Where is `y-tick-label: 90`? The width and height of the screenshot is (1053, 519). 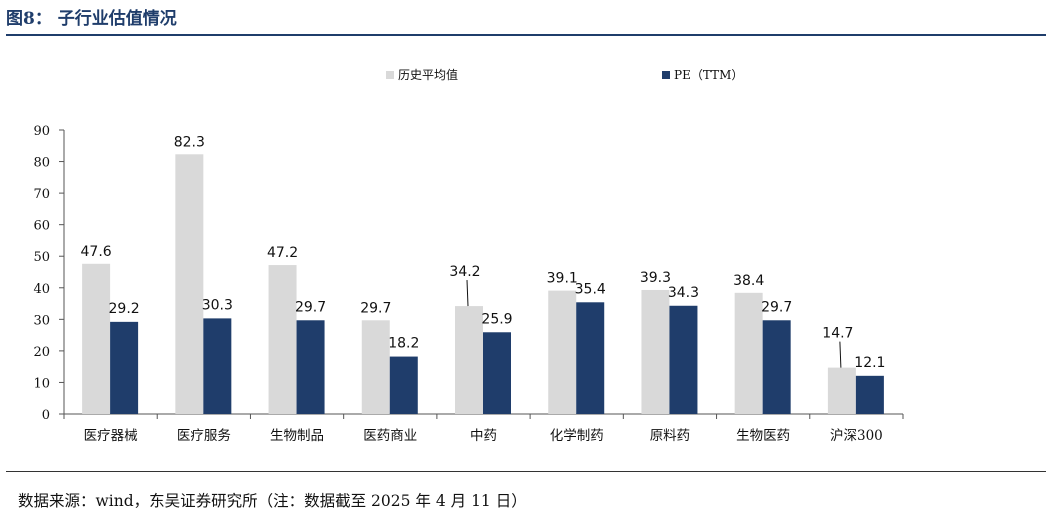 y-tick-label: 90 is located at coordinates (41, 131).